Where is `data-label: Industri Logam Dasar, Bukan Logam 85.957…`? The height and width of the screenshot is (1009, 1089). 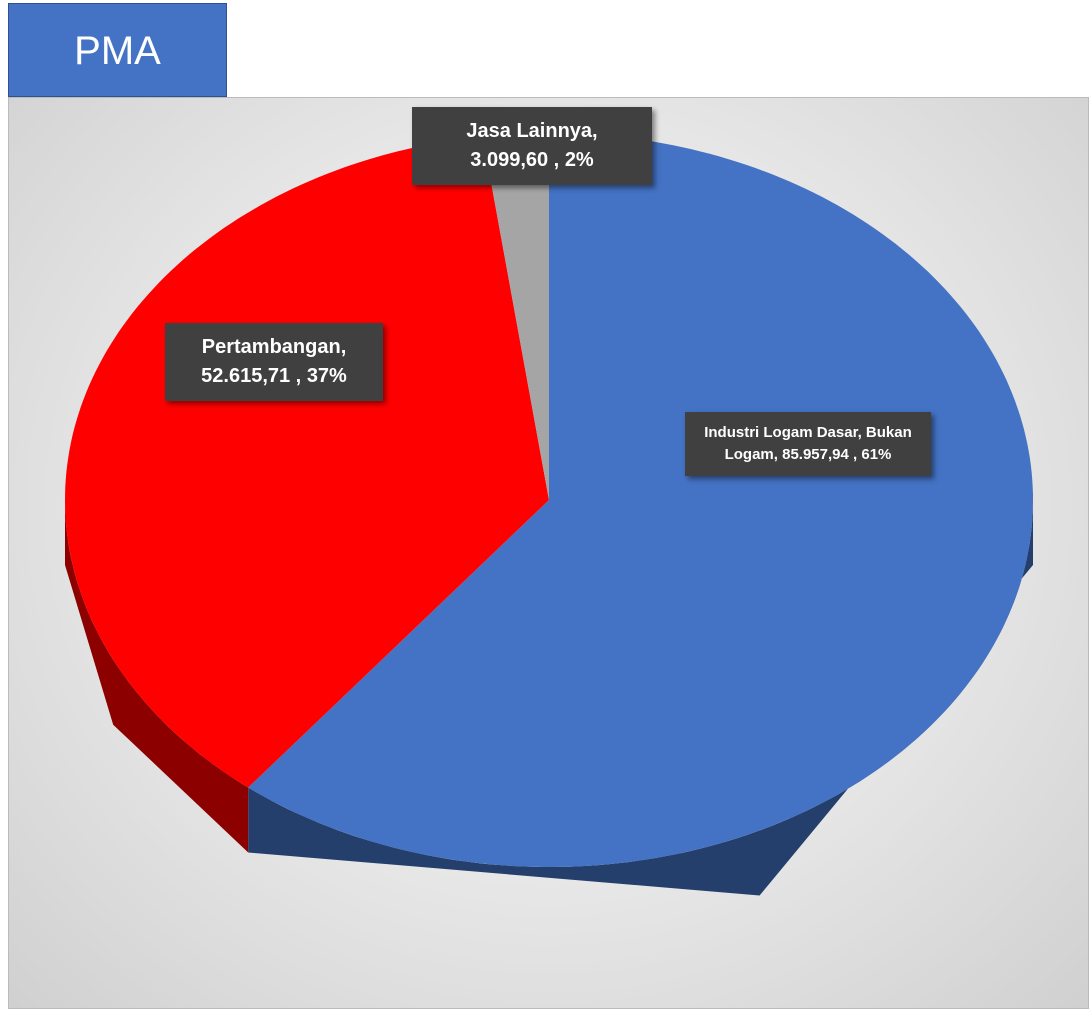
data-label: Industri Logam Dasar, Bukan Logam 85.957… is located at coordinates (808, 444).